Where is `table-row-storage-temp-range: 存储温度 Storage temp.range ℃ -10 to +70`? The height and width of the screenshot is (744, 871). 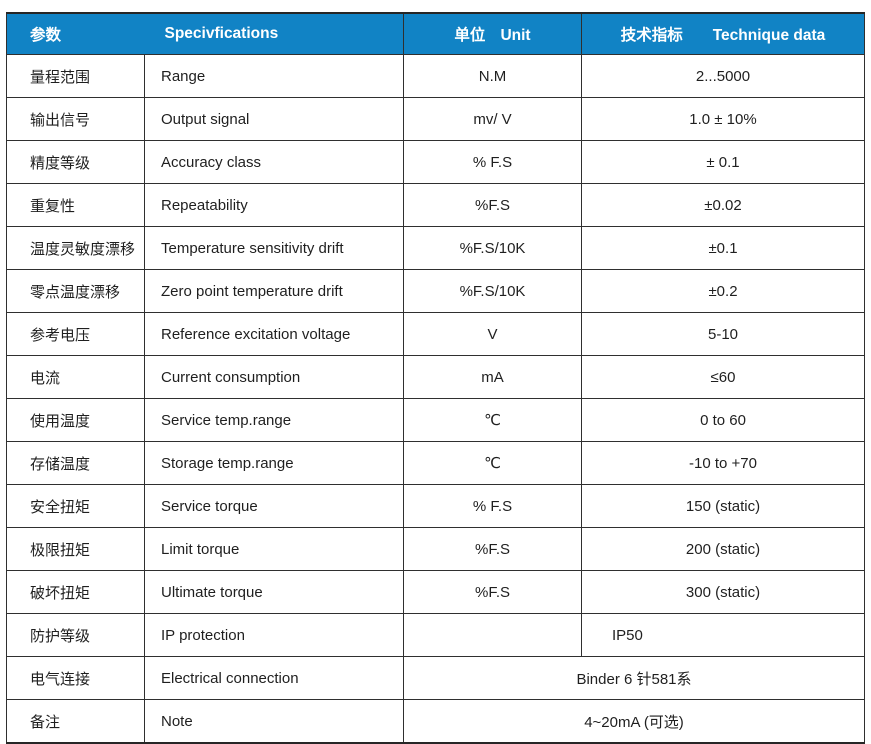 table-row-storage-temp-range: 存储温度 Storage temp.range ℃ -10 to +70 is located at coordinates (435, 463).